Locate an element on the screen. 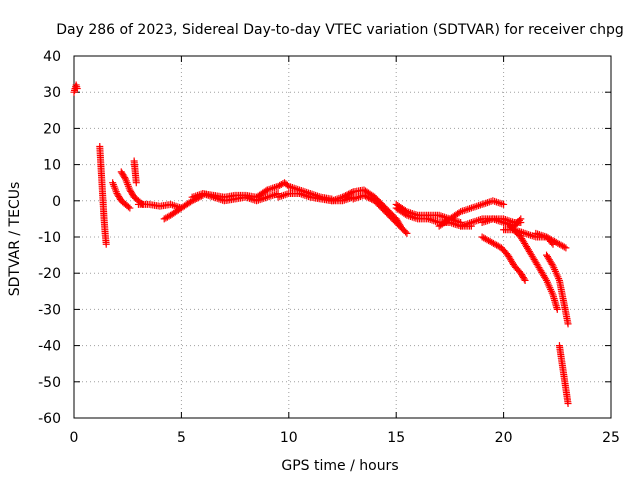 The width and height of the screenshot is (640, 480). y-tick-label-1: -50 is located at coordinates (49, 383).